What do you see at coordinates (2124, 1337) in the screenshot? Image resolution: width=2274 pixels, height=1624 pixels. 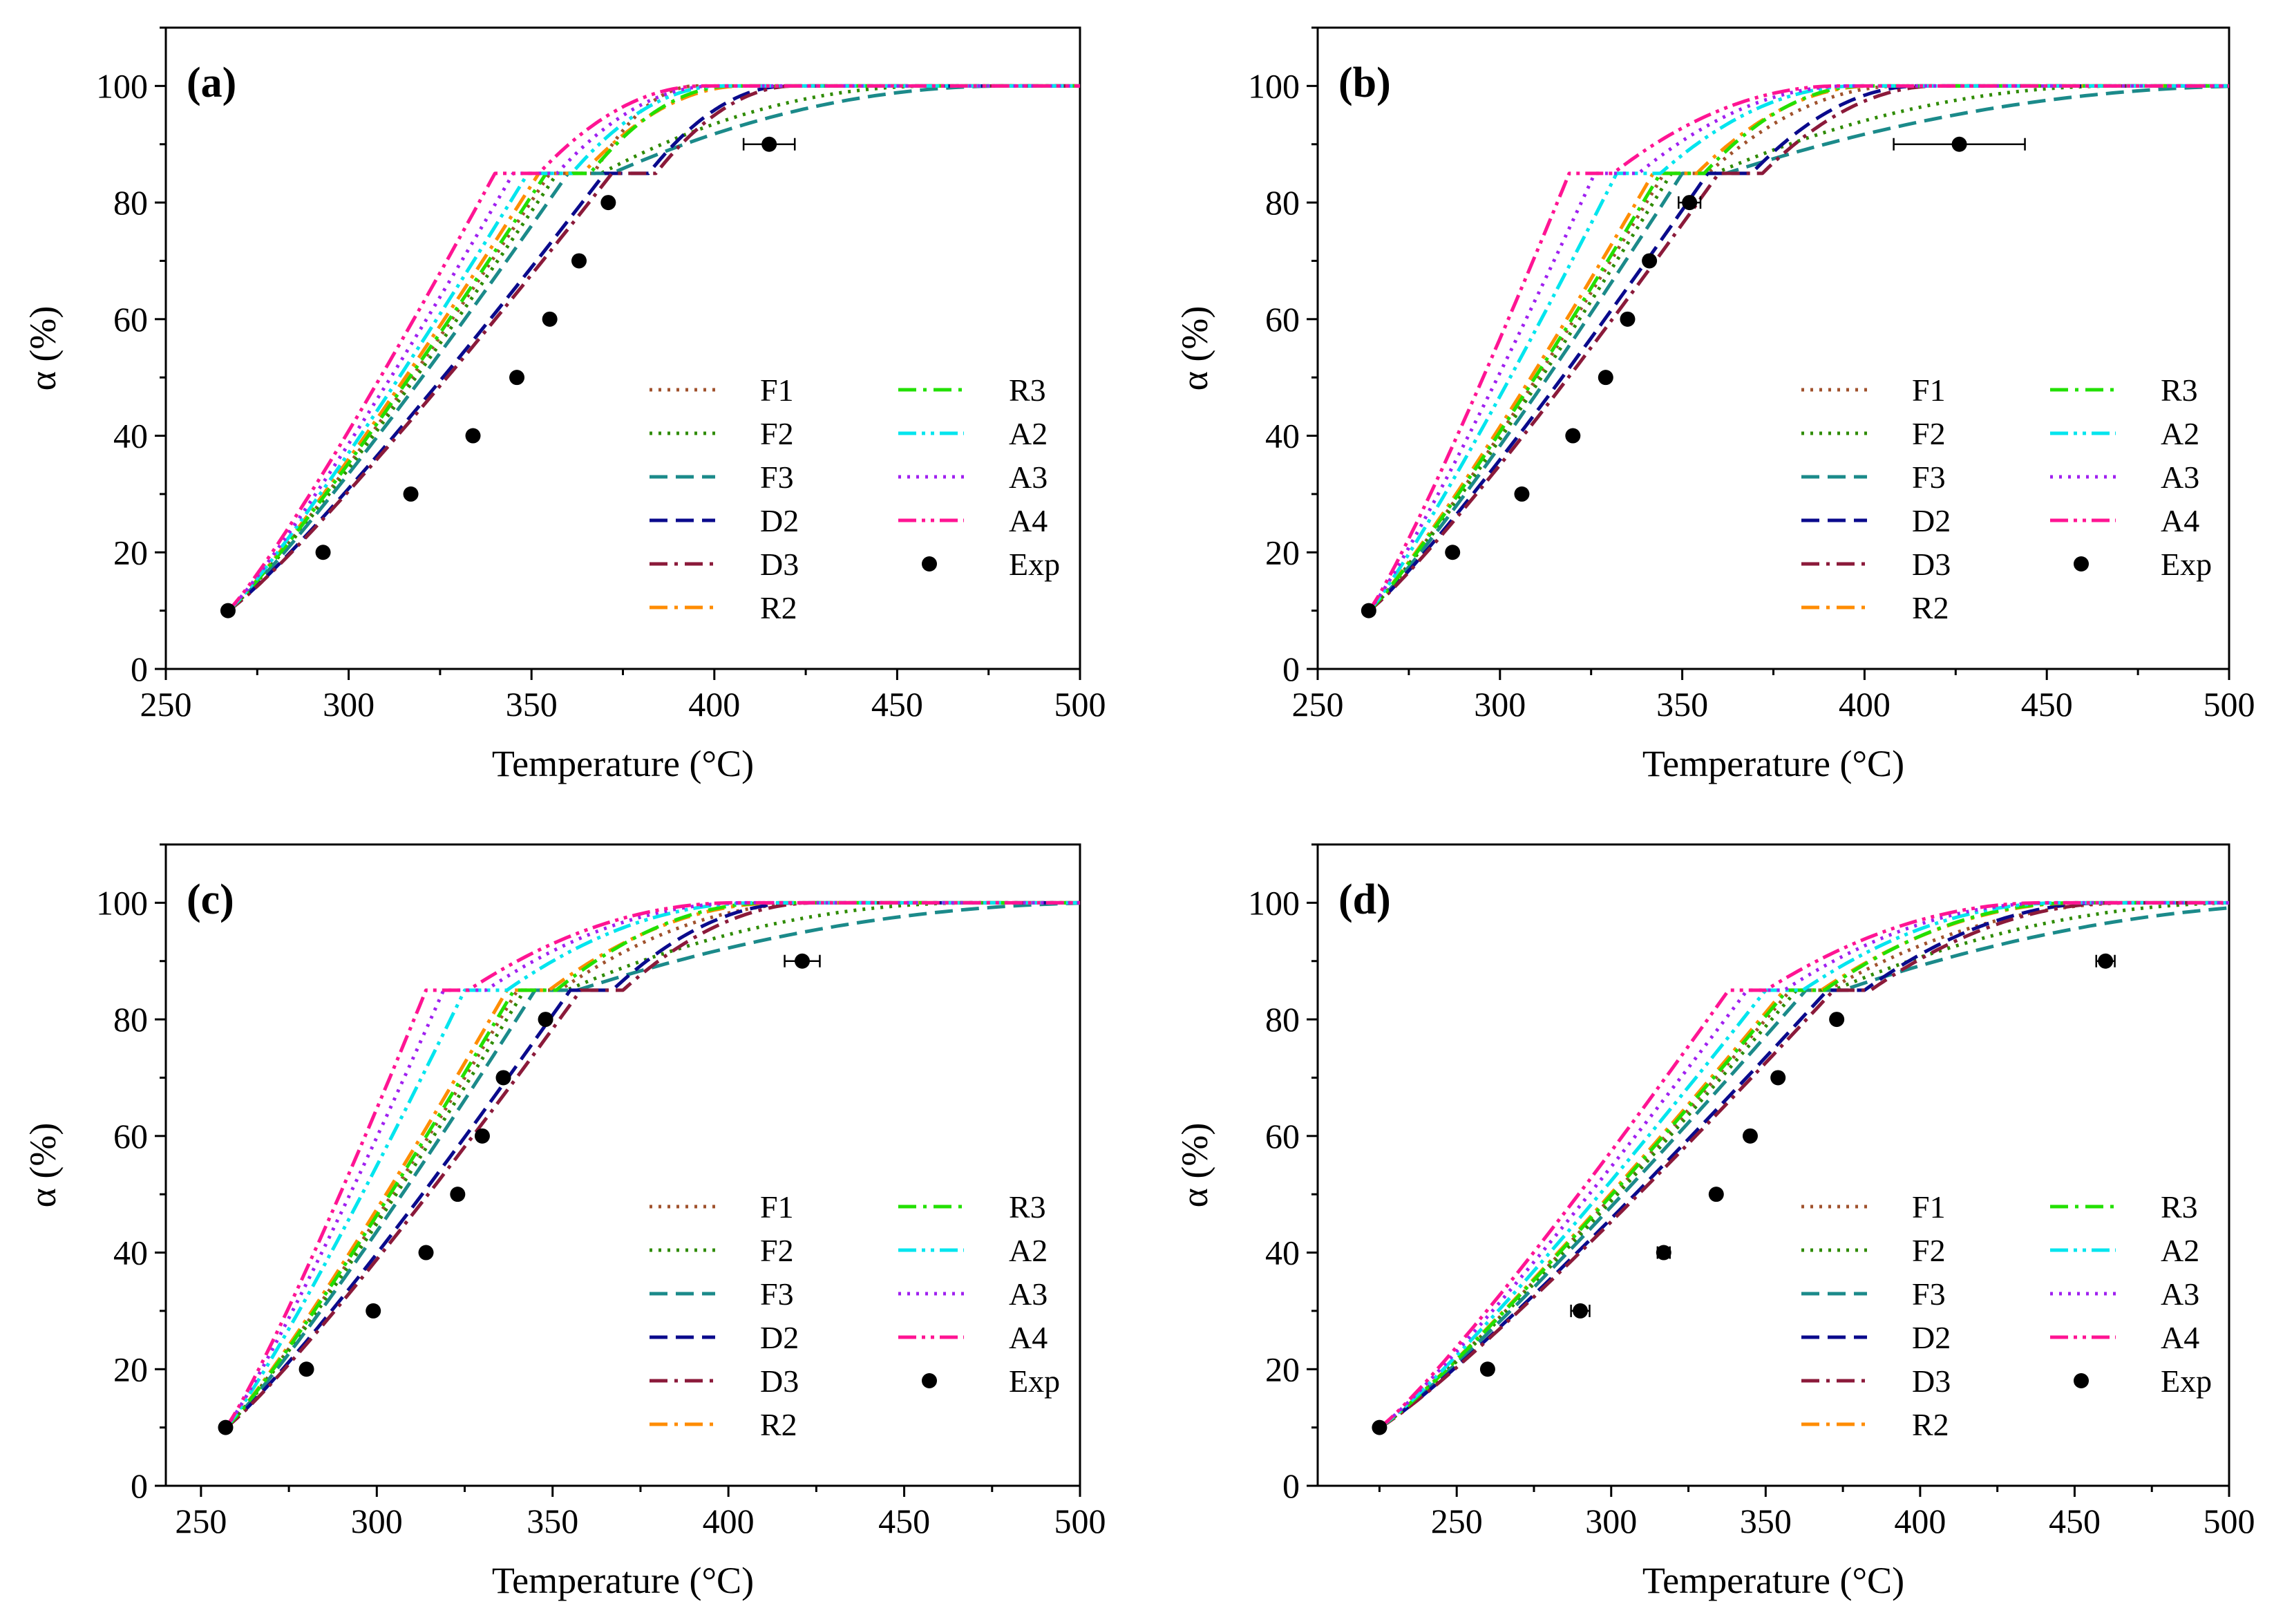 I see `legend-entry-a4: A4` at bounding box center [2124, 1337].